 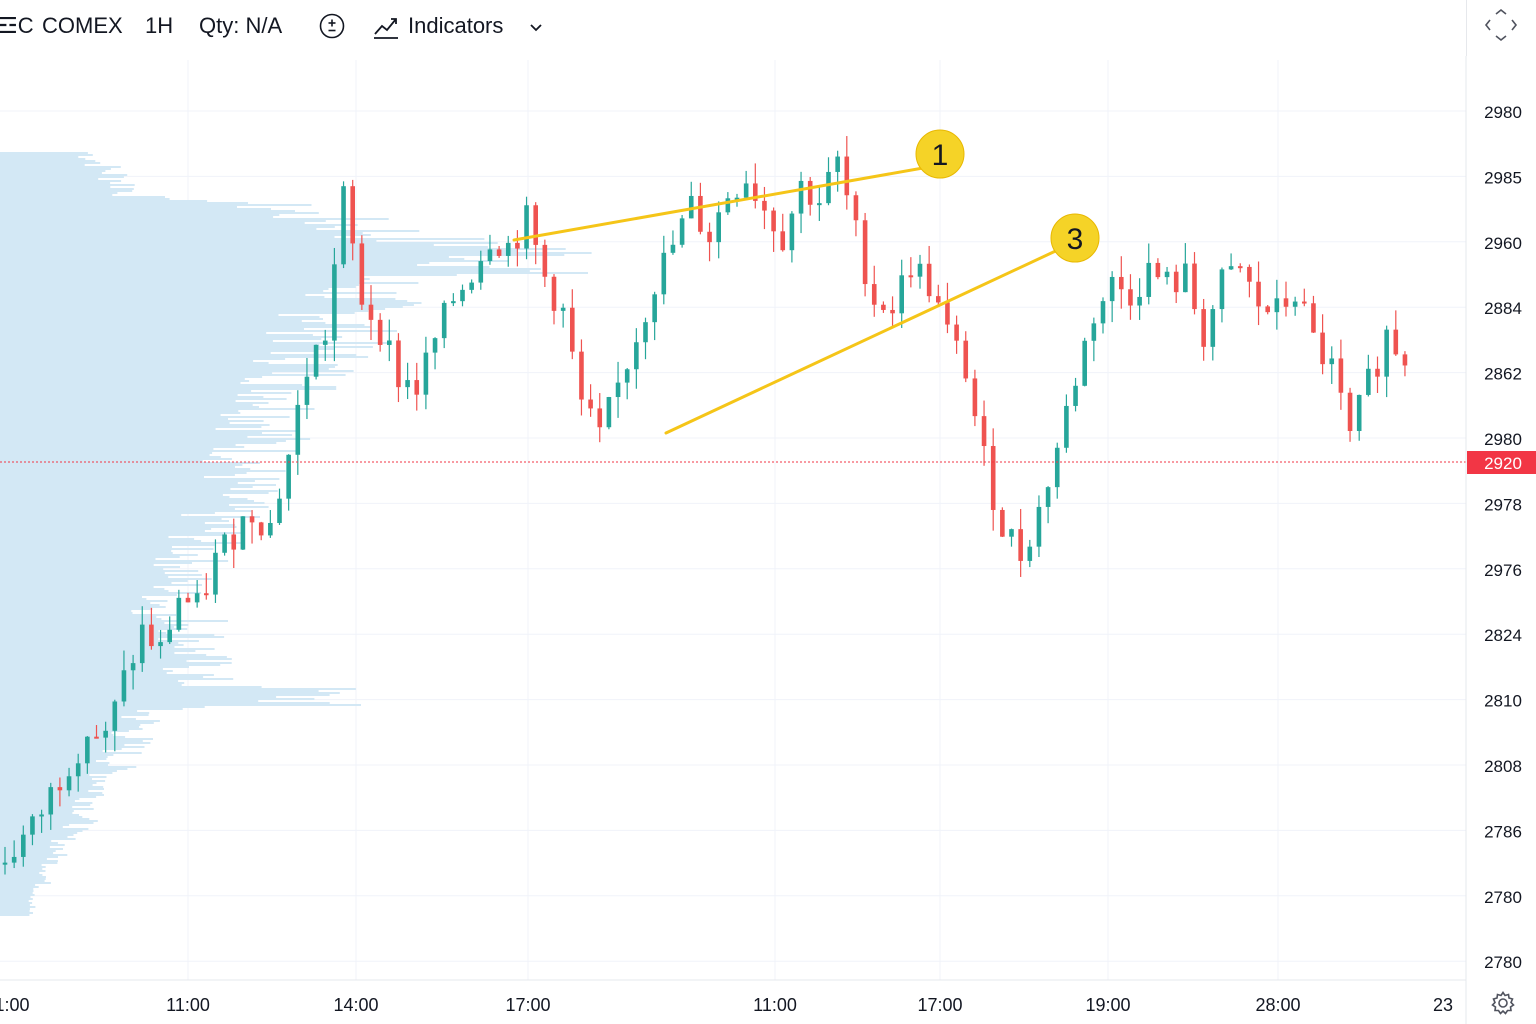 I want to click on exchange-label: COMEX, so click(x=82, y=25).